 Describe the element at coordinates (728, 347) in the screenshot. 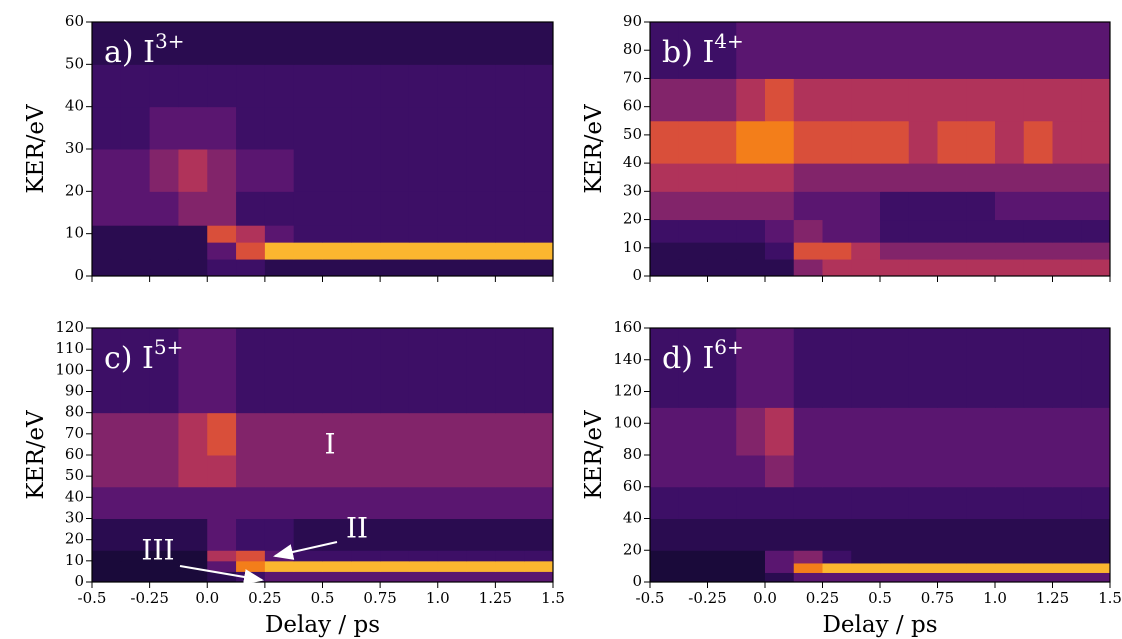

I see `panel-title-sup: 6+` at that location.